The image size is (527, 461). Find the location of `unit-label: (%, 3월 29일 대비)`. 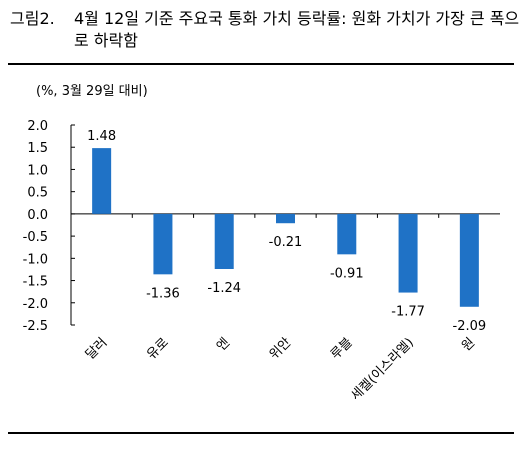

unit-label: (%, 3월 29일 대비) is located at coordinates (92, 91).